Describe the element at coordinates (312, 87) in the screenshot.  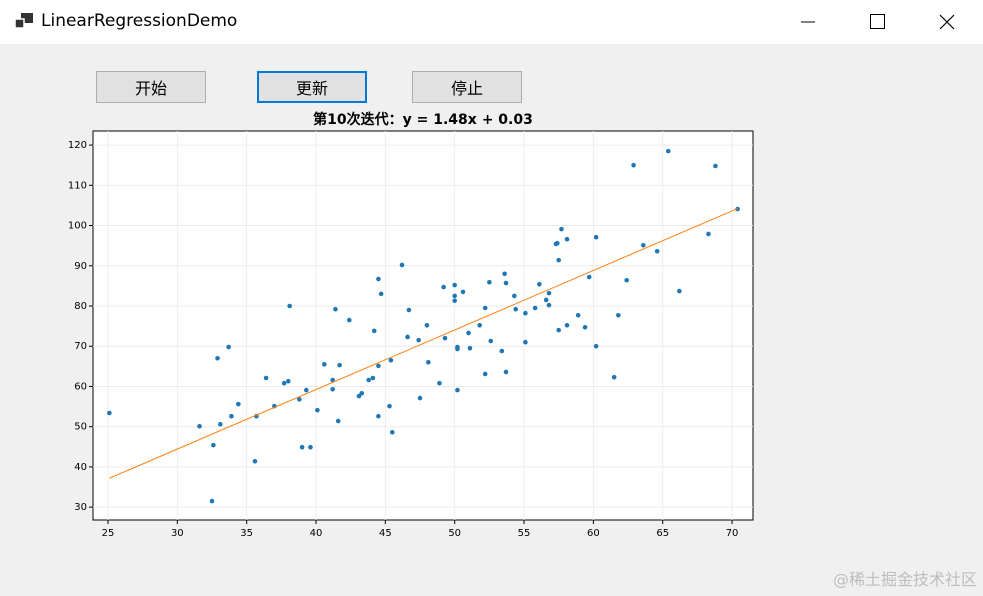
I see `update-button: 更新` at that location.